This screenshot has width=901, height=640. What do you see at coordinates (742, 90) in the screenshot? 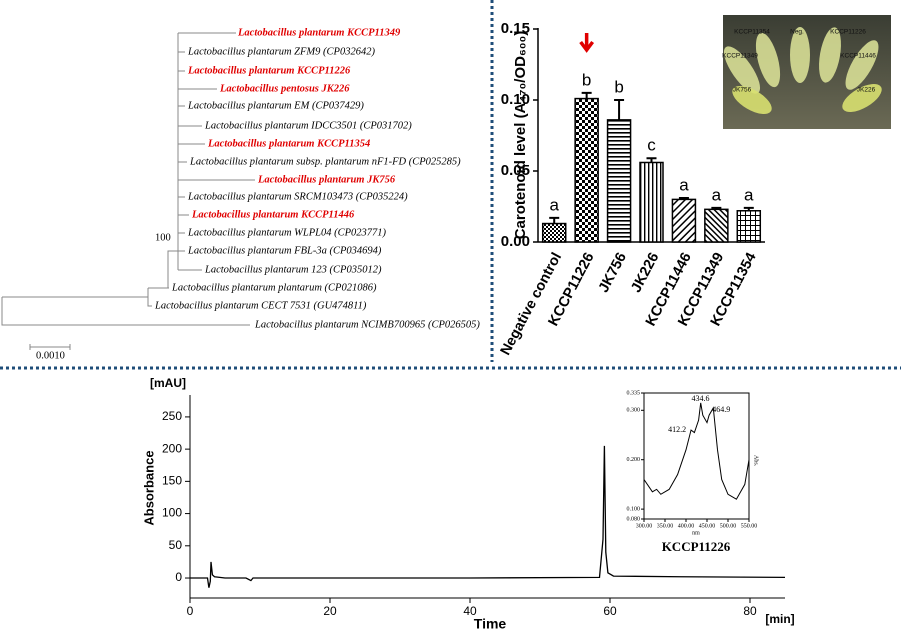
I see `photo-label: JK756` at bounding box center [742, 90].